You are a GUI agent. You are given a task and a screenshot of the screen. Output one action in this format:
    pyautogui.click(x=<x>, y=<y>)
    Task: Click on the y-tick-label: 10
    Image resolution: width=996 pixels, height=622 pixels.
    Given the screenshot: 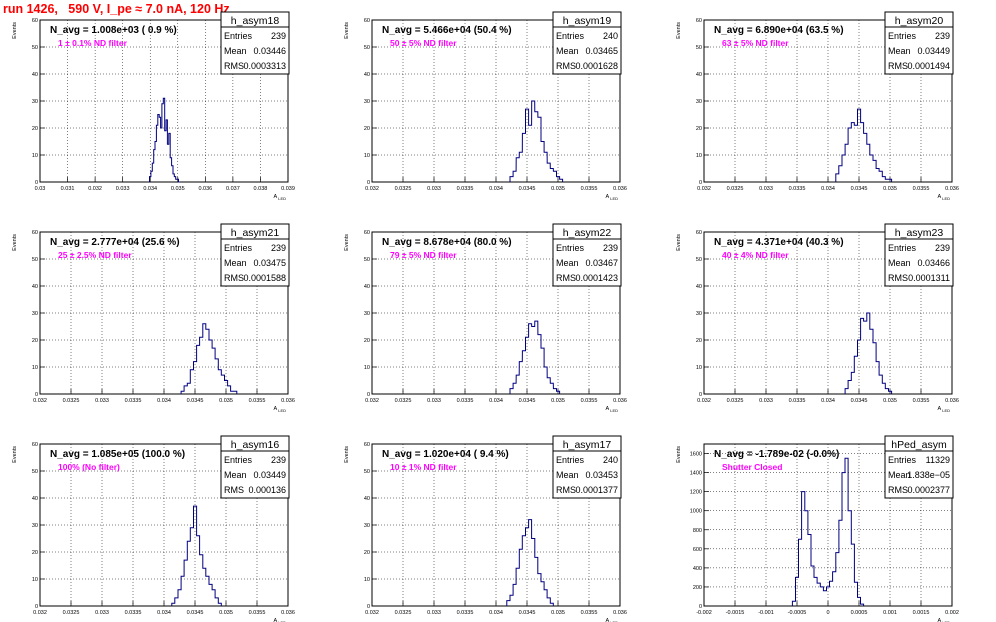 What is the action you would take?
    pyautogui.click(x=35, y=580)
    